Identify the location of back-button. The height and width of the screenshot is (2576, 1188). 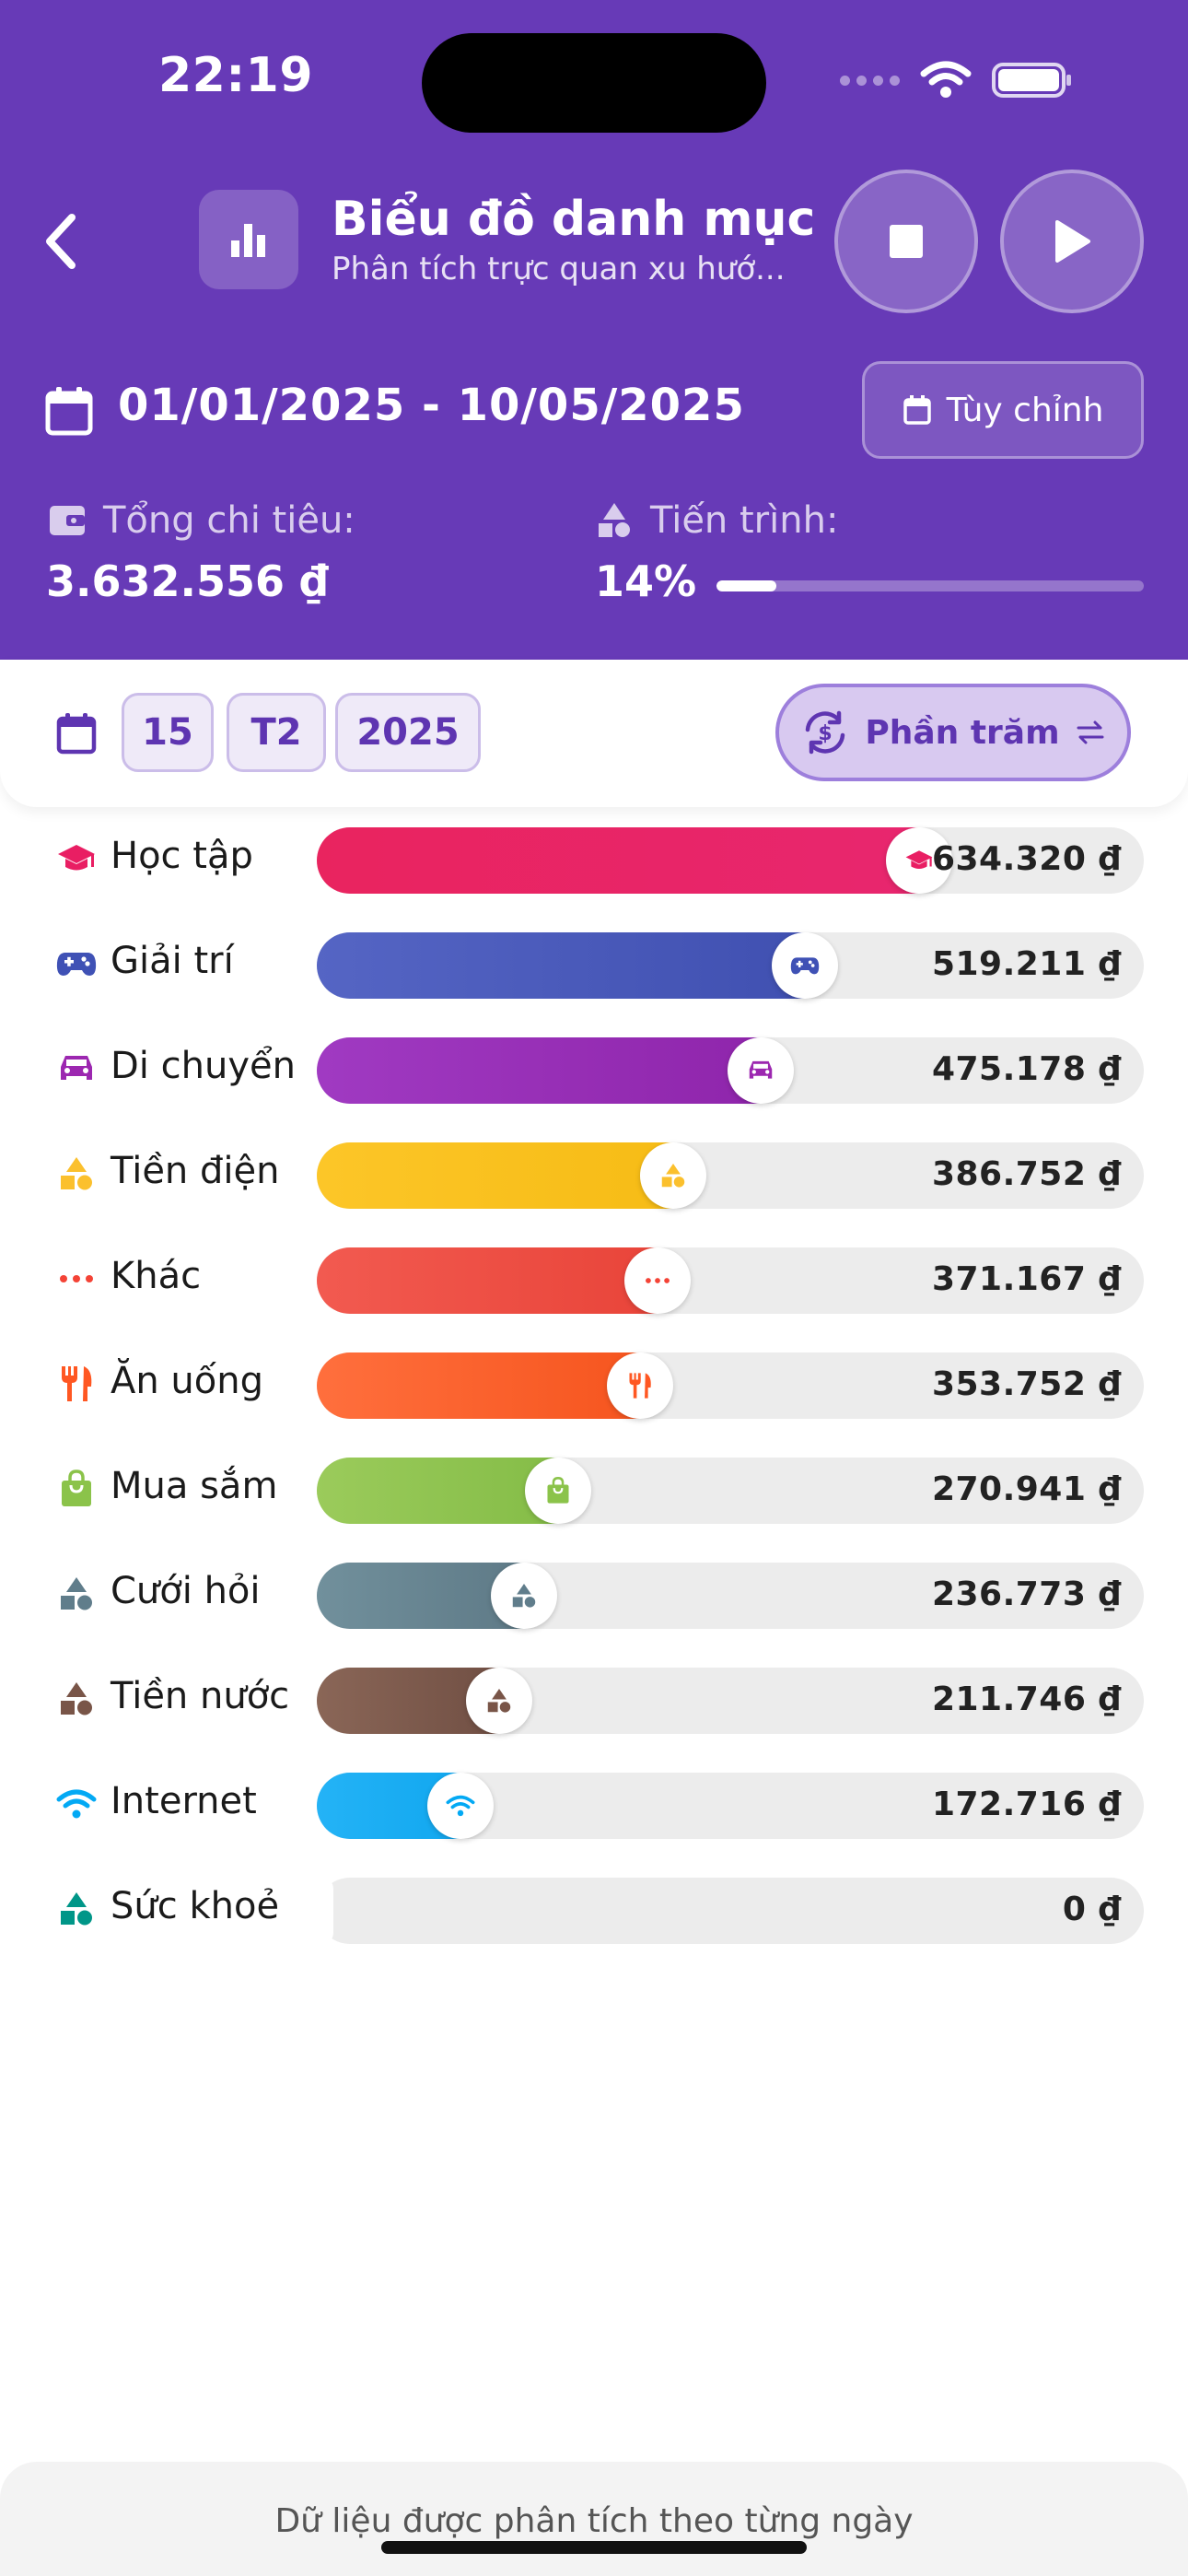
(60, 241).